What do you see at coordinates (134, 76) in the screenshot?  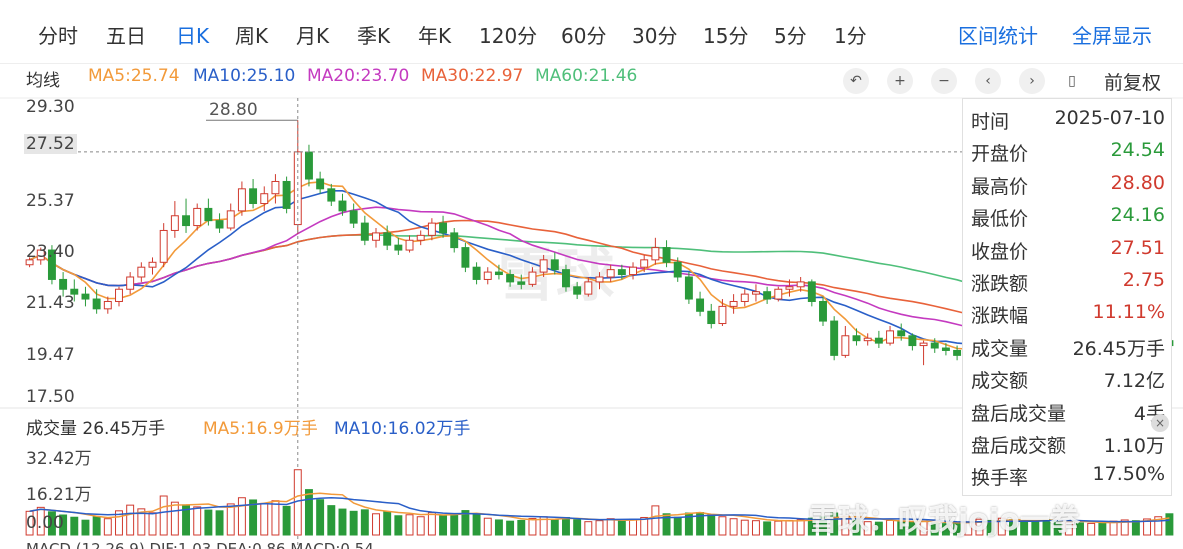 I see `ma5-label: MA5:25.74` at bounding box center [134, 76].